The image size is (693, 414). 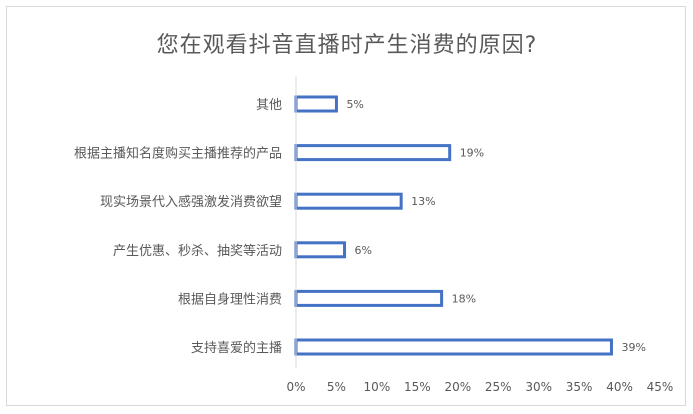 What do you see at coordinates (191, 202) in the screenshot?
I see `category-label: 现实场景代入感强激发消费欲望` at bounding box center [191, 202].